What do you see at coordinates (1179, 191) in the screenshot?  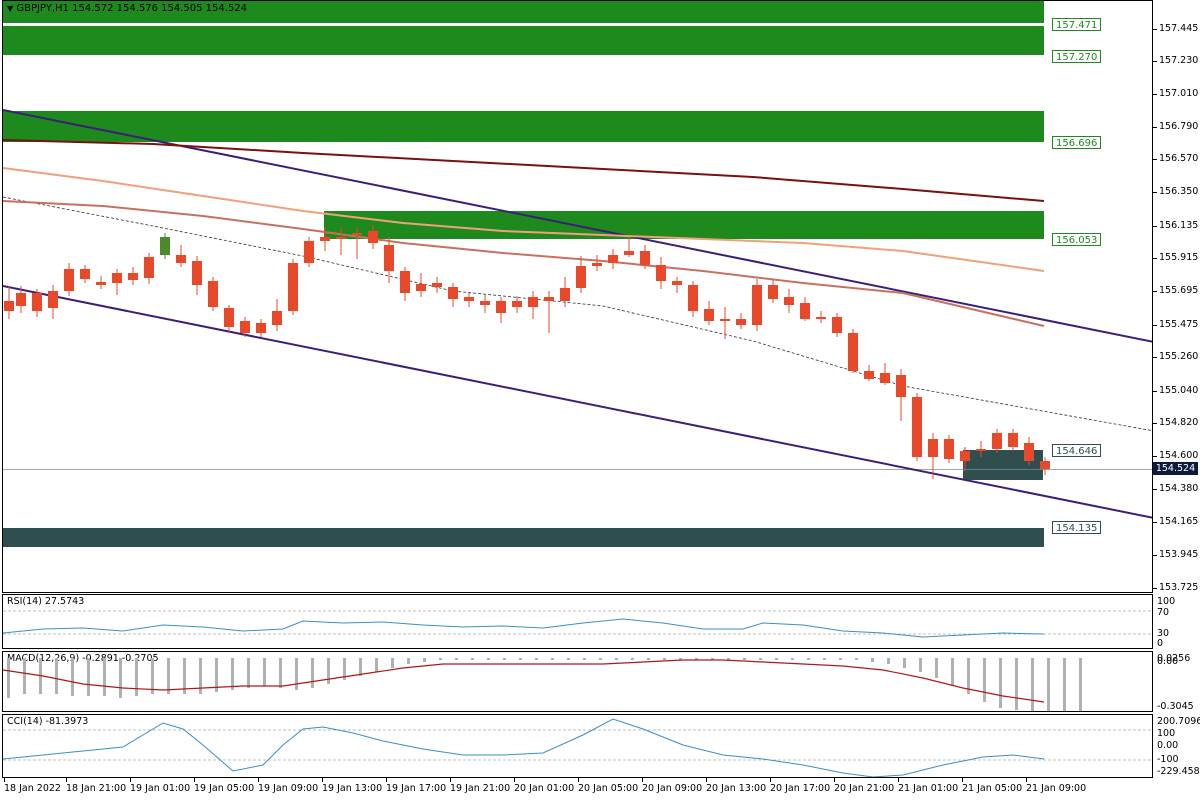 I see `price-axis-label: 156.350` at bounding box center [1179, 191].